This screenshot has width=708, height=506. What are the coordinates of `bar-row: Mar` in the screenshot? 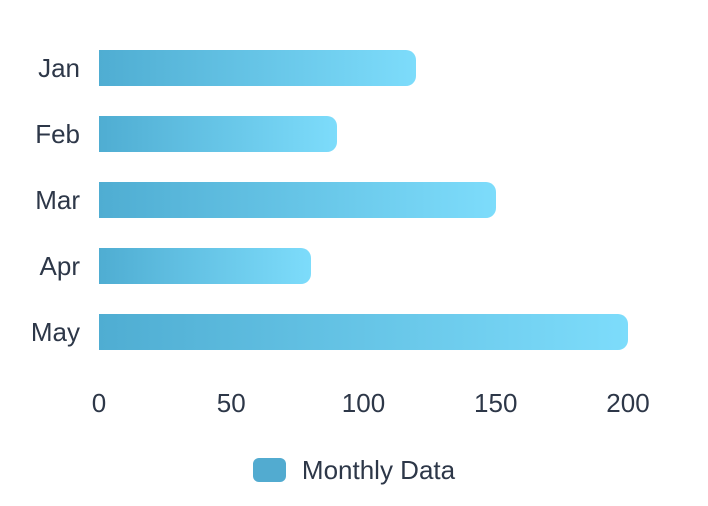 It's located at (354, 200).